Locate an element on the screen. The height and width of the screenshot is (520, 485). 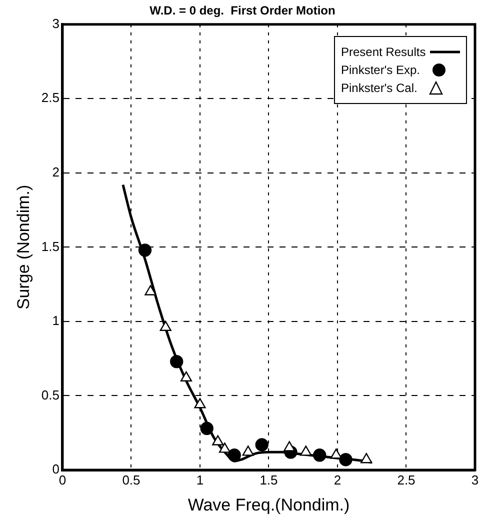
legend-label: Present Results is located at coordinates (383, 52).